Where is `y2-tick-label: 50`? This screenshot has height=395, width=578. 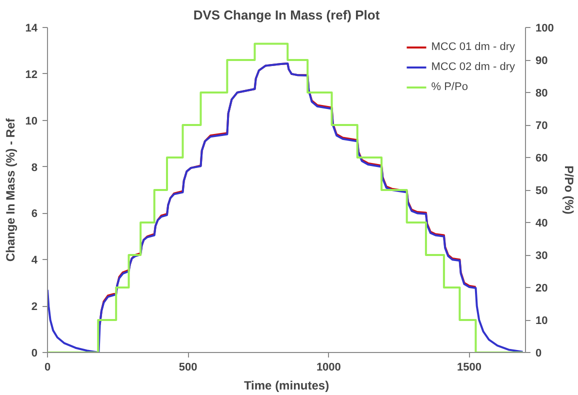
y2-tick-label: 50 is located at coordinates (542, 191).